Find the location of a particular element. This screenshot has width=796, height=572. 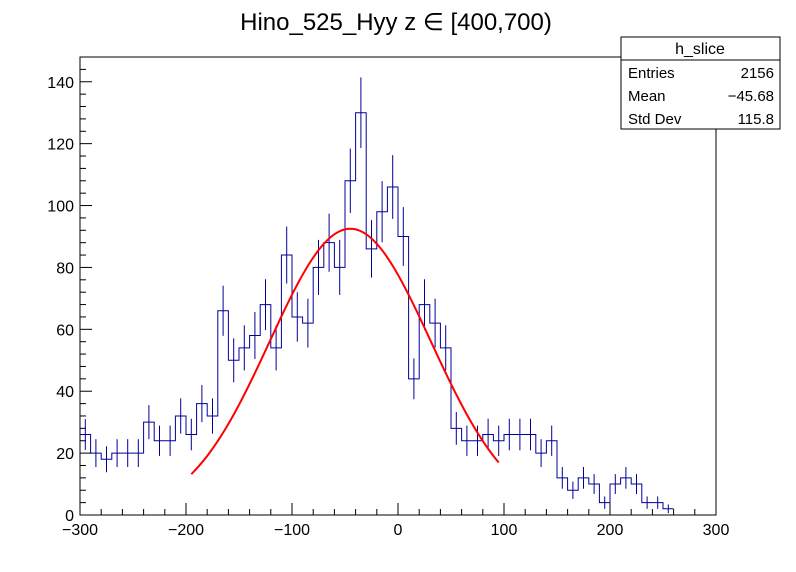

y-tick-label: 40 is located at coordinates (65, 392).